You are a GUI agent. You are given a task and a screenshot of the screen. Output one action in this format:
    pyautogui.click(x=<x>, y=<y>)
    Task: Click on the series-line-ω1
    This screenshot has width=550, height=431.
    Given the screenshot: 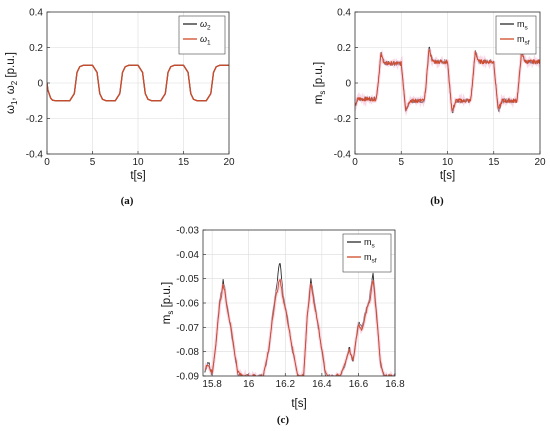 What is the action you would take?
    pyautogui.click(x=138, y=83)
    